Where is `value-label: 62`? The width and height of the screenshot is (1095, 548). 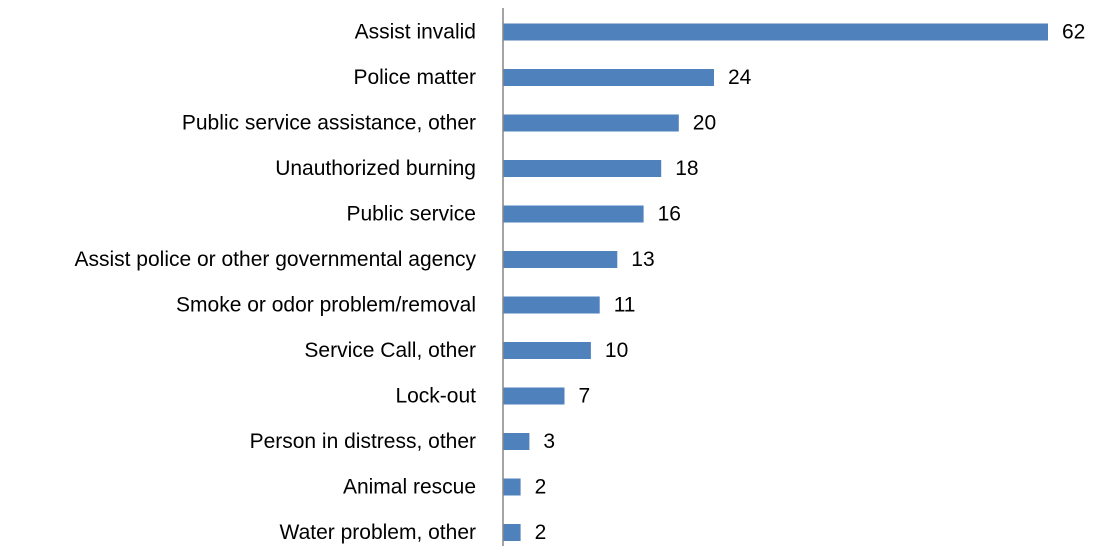
value-label: 62 is located at coordinates (1073, 32).